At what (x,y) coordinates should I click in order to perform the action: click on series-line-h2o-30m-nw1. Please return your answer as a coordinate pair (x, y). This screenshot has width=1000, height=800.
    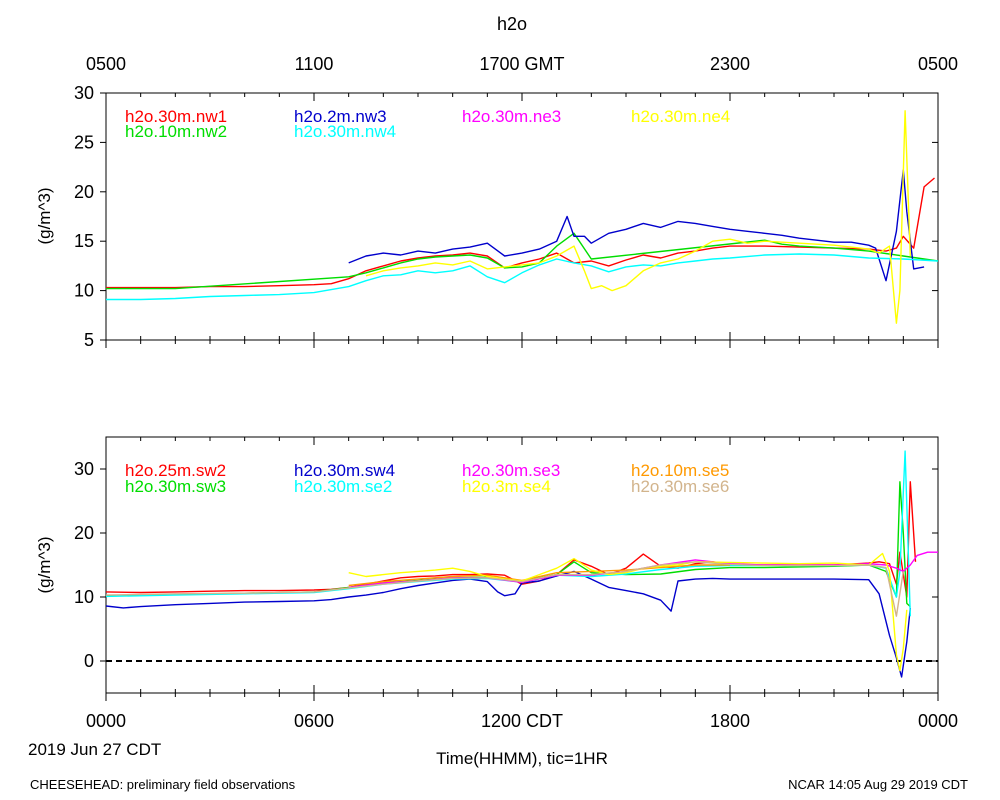
    Looking at the image, I should click on (520, 233).